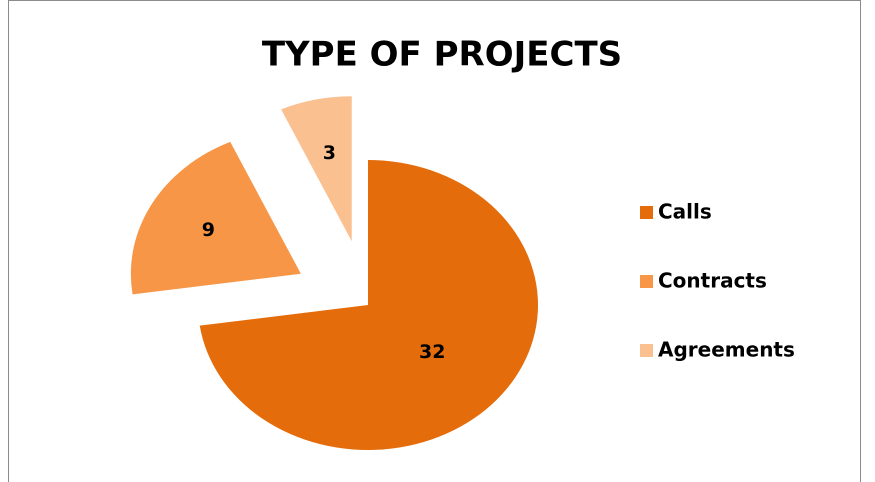 The width and height of the screenshot is (875, 482). I want to click on legend-label: Contracts, so click(712, 281).